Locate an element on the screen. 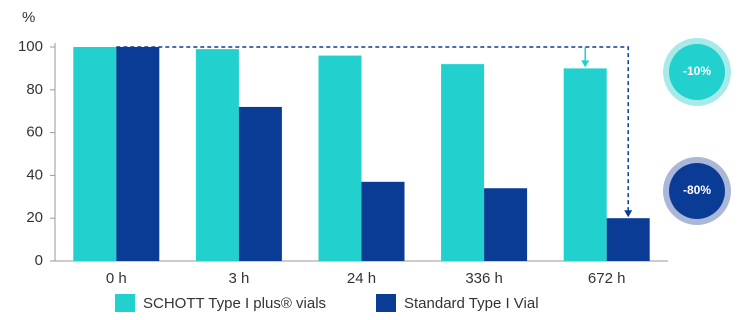 This screenshot has height=320, width=742. legend-label: SCHOTT Type I plus® vials is located at coordinates (234, 303).